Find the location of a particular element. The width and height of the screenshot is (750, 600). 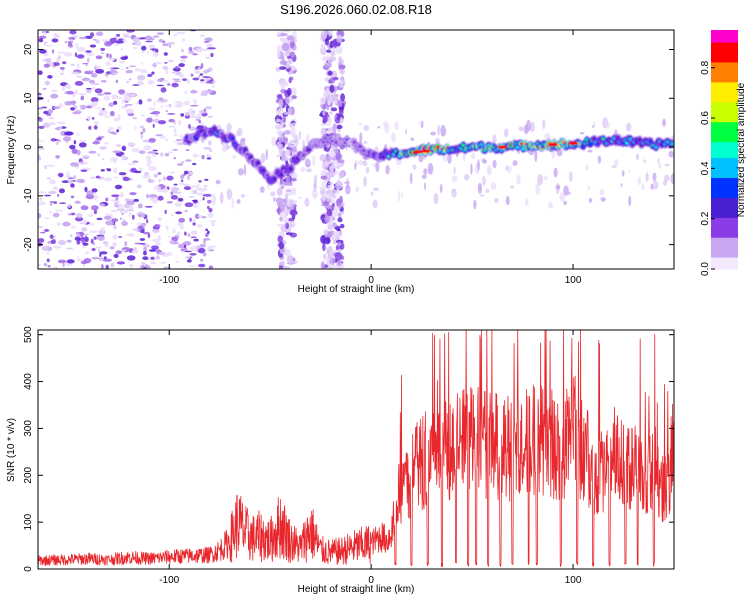

spectrogram-y-tick-label: -10 is located at coordinates (28, 195).